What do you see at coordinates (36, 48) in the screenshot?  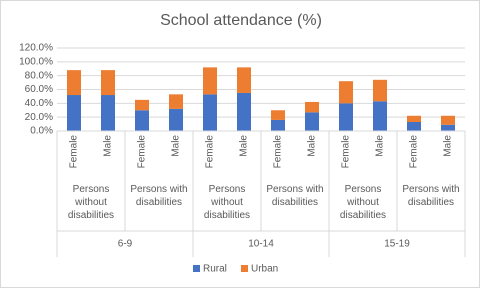 I see `y-tick-label: 120.0%` at bounding box center [36, 48].